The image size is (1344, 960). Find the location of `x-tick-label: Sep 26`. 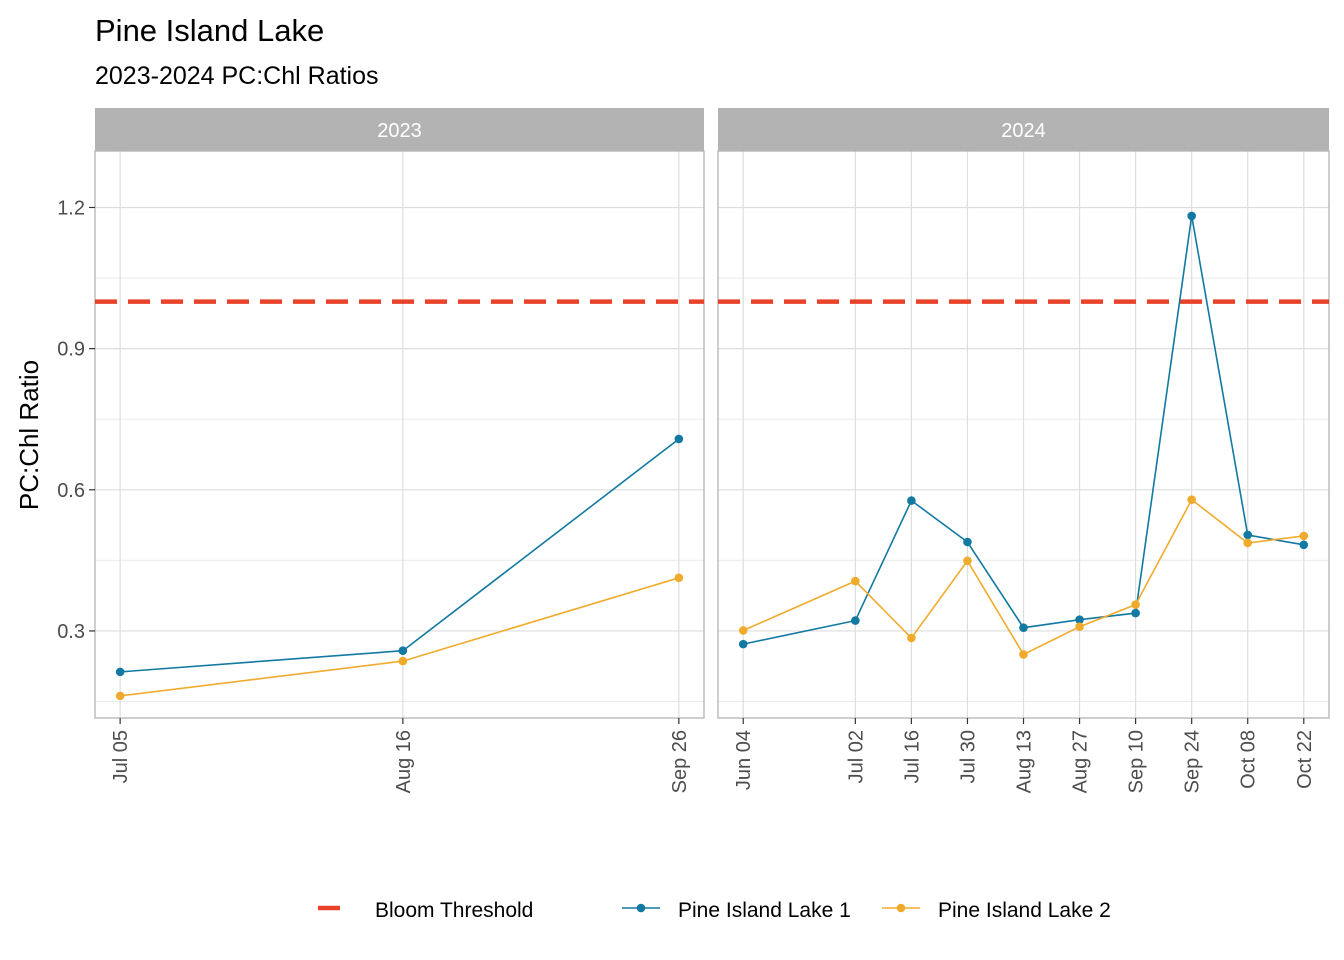

x-tick-label: Sep 26 is located at coordinates (680, 761).